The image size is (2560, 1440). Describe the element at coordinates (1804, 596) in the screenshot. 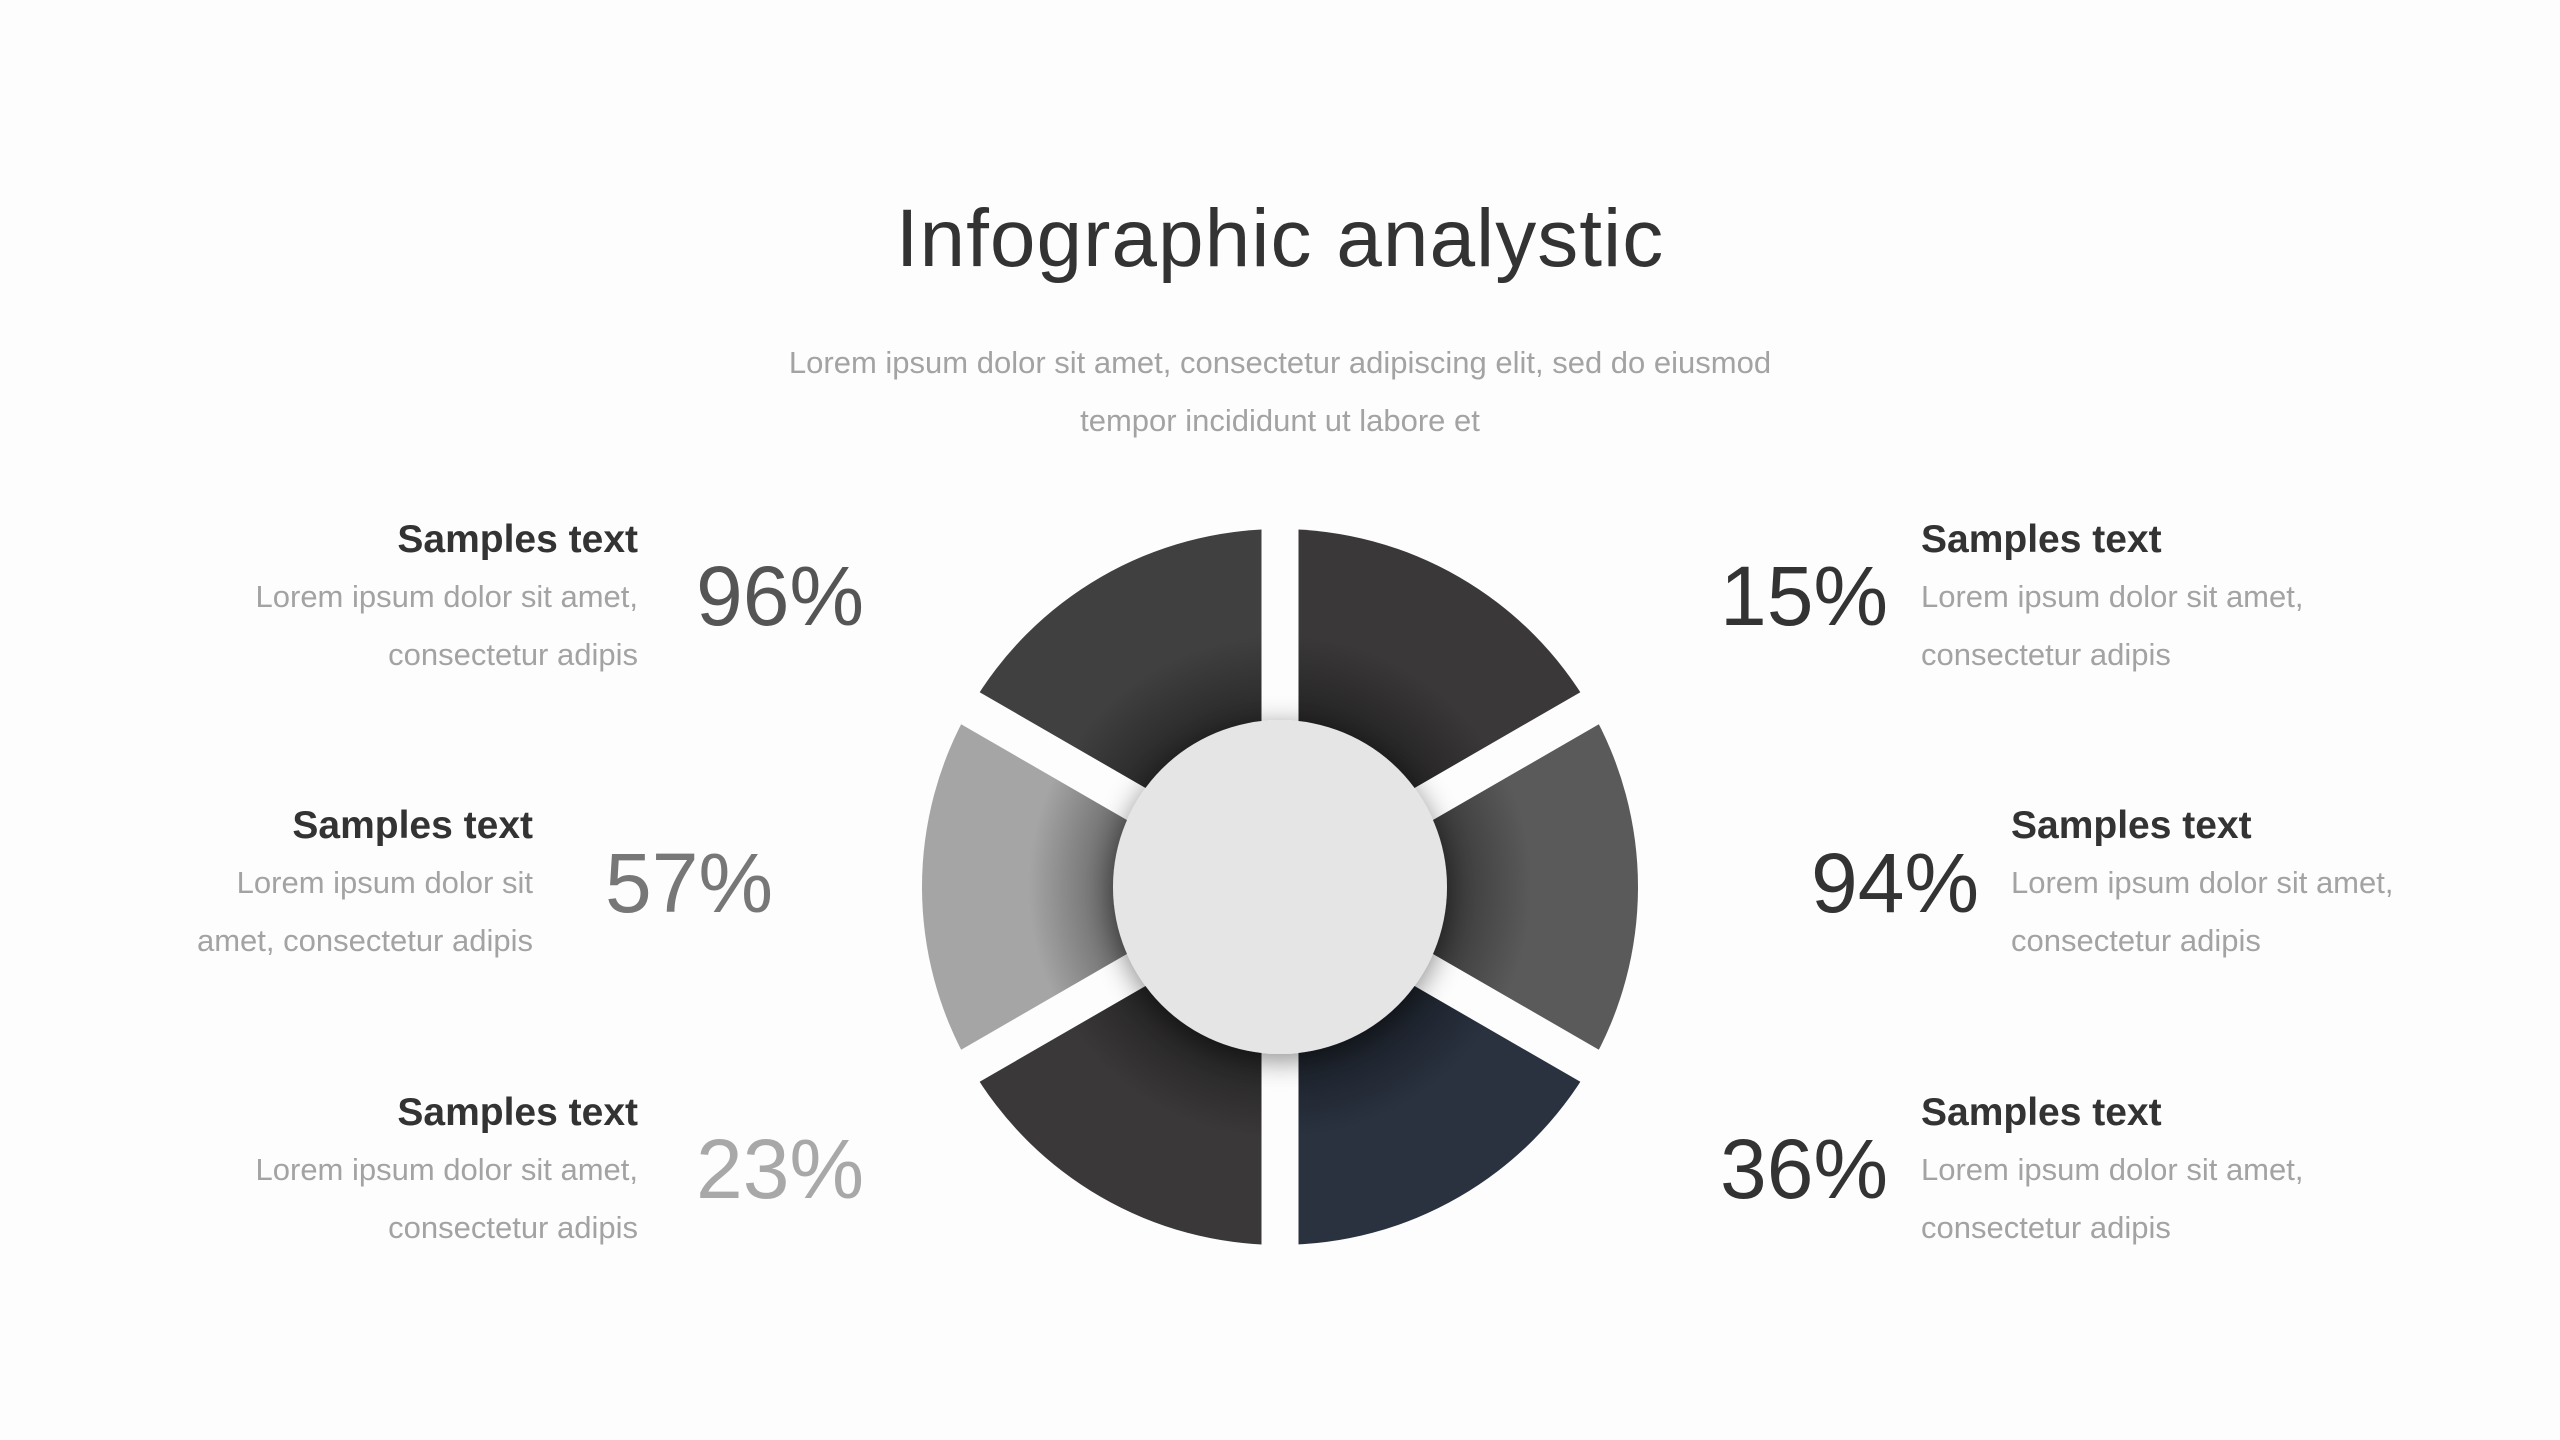

I see `percent-value: 15%` at that location.